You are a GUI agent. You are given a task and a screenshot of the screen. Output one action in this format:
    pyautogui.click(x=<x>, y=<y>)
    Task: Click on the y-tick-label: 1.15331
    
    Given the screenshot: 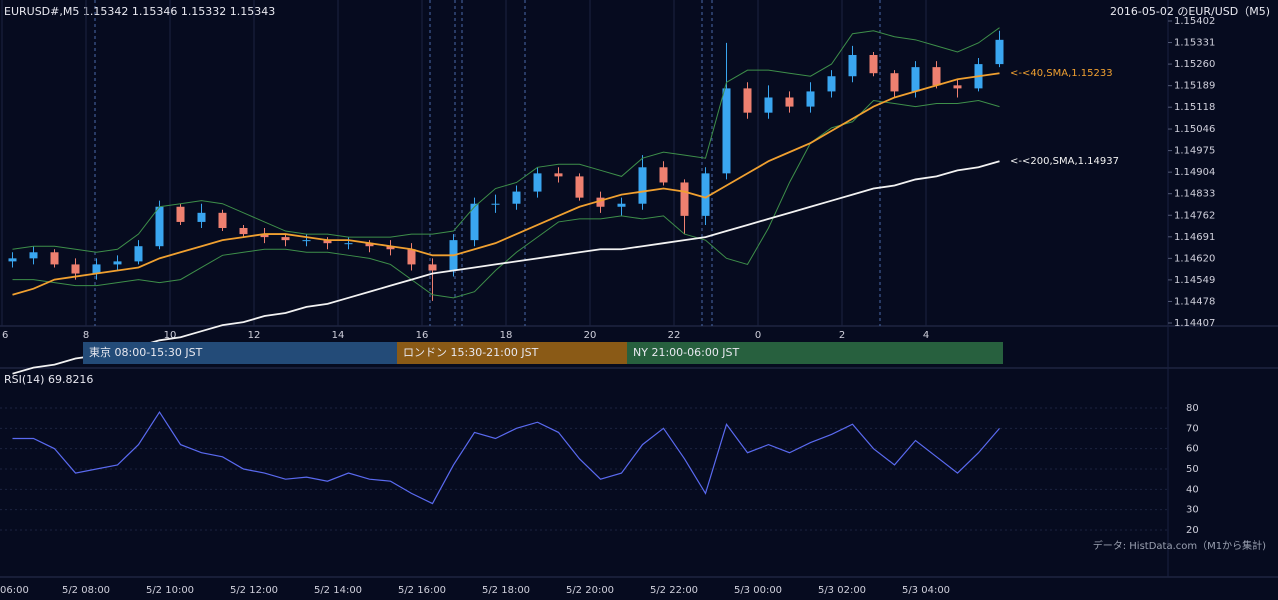 What is the action you would take?
    pyautogui.click(x=1194, y=43)
    